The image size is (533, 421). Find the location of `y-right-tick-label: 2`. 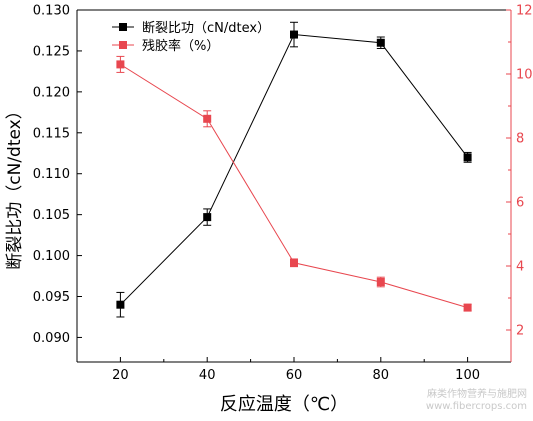

y-right-tick-label: 2 is located at coordinates (520, 331).